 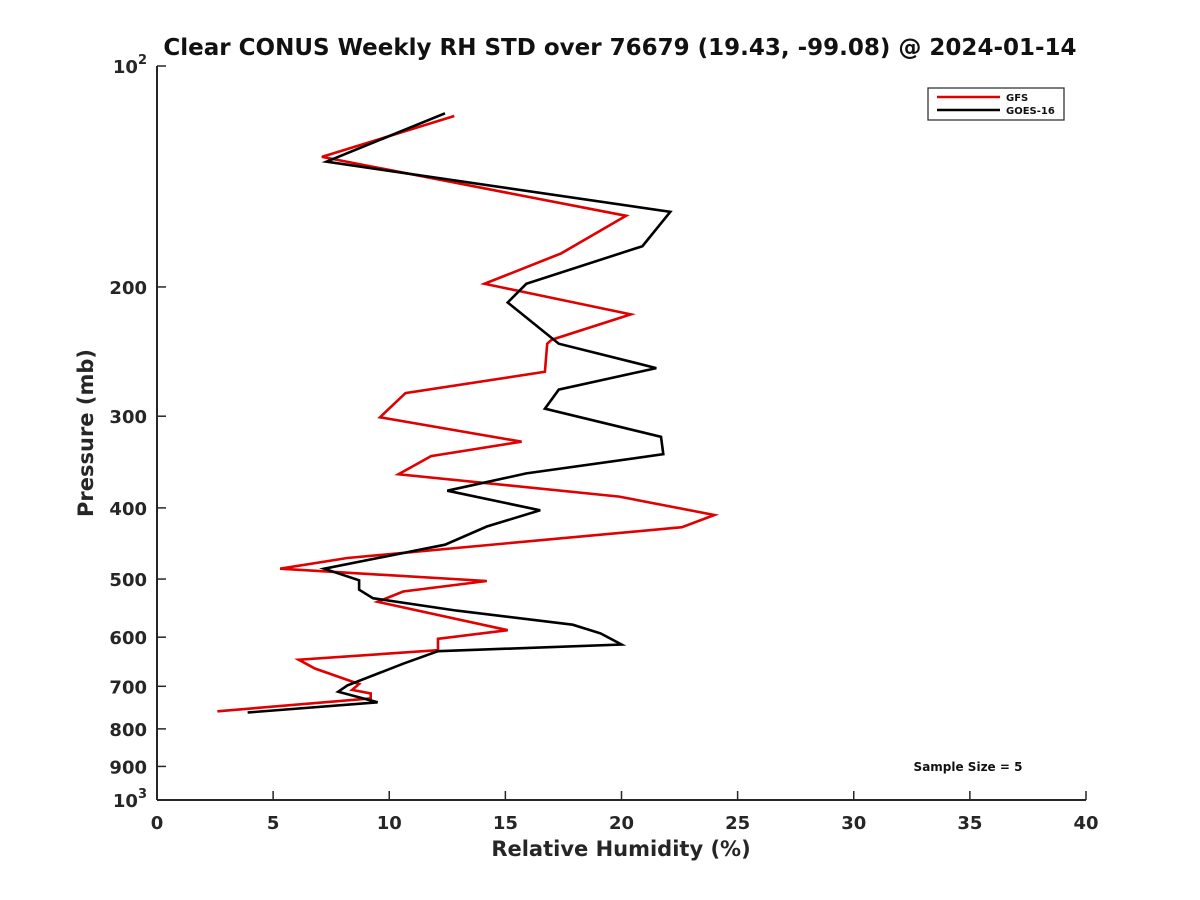 I want to click on y-tick-label: 10³, so click(x=130, y=799).